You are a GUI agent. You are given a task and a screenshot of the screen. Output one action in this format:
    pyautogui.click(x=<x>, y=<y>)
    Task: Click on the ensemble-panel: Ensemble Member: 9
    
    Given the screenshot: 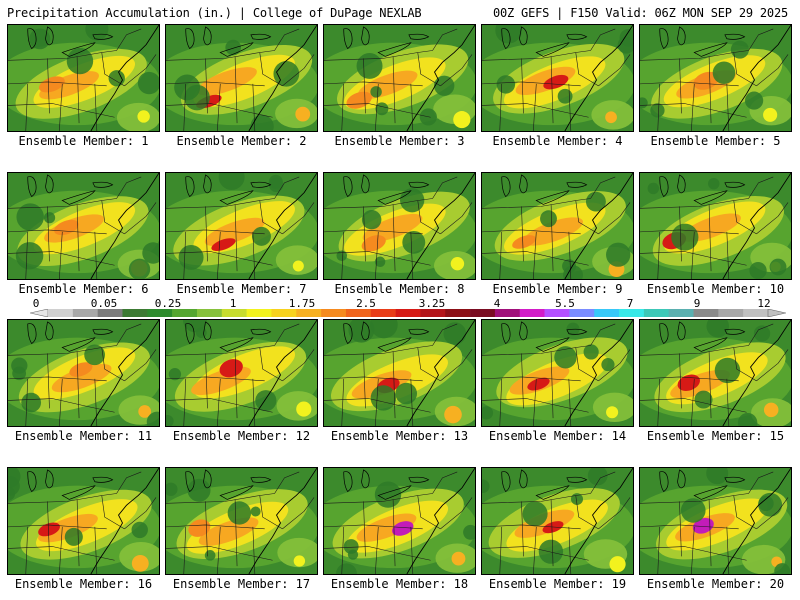 What is the action you would take?
    pyautogui.click(x=557, y=234)
    